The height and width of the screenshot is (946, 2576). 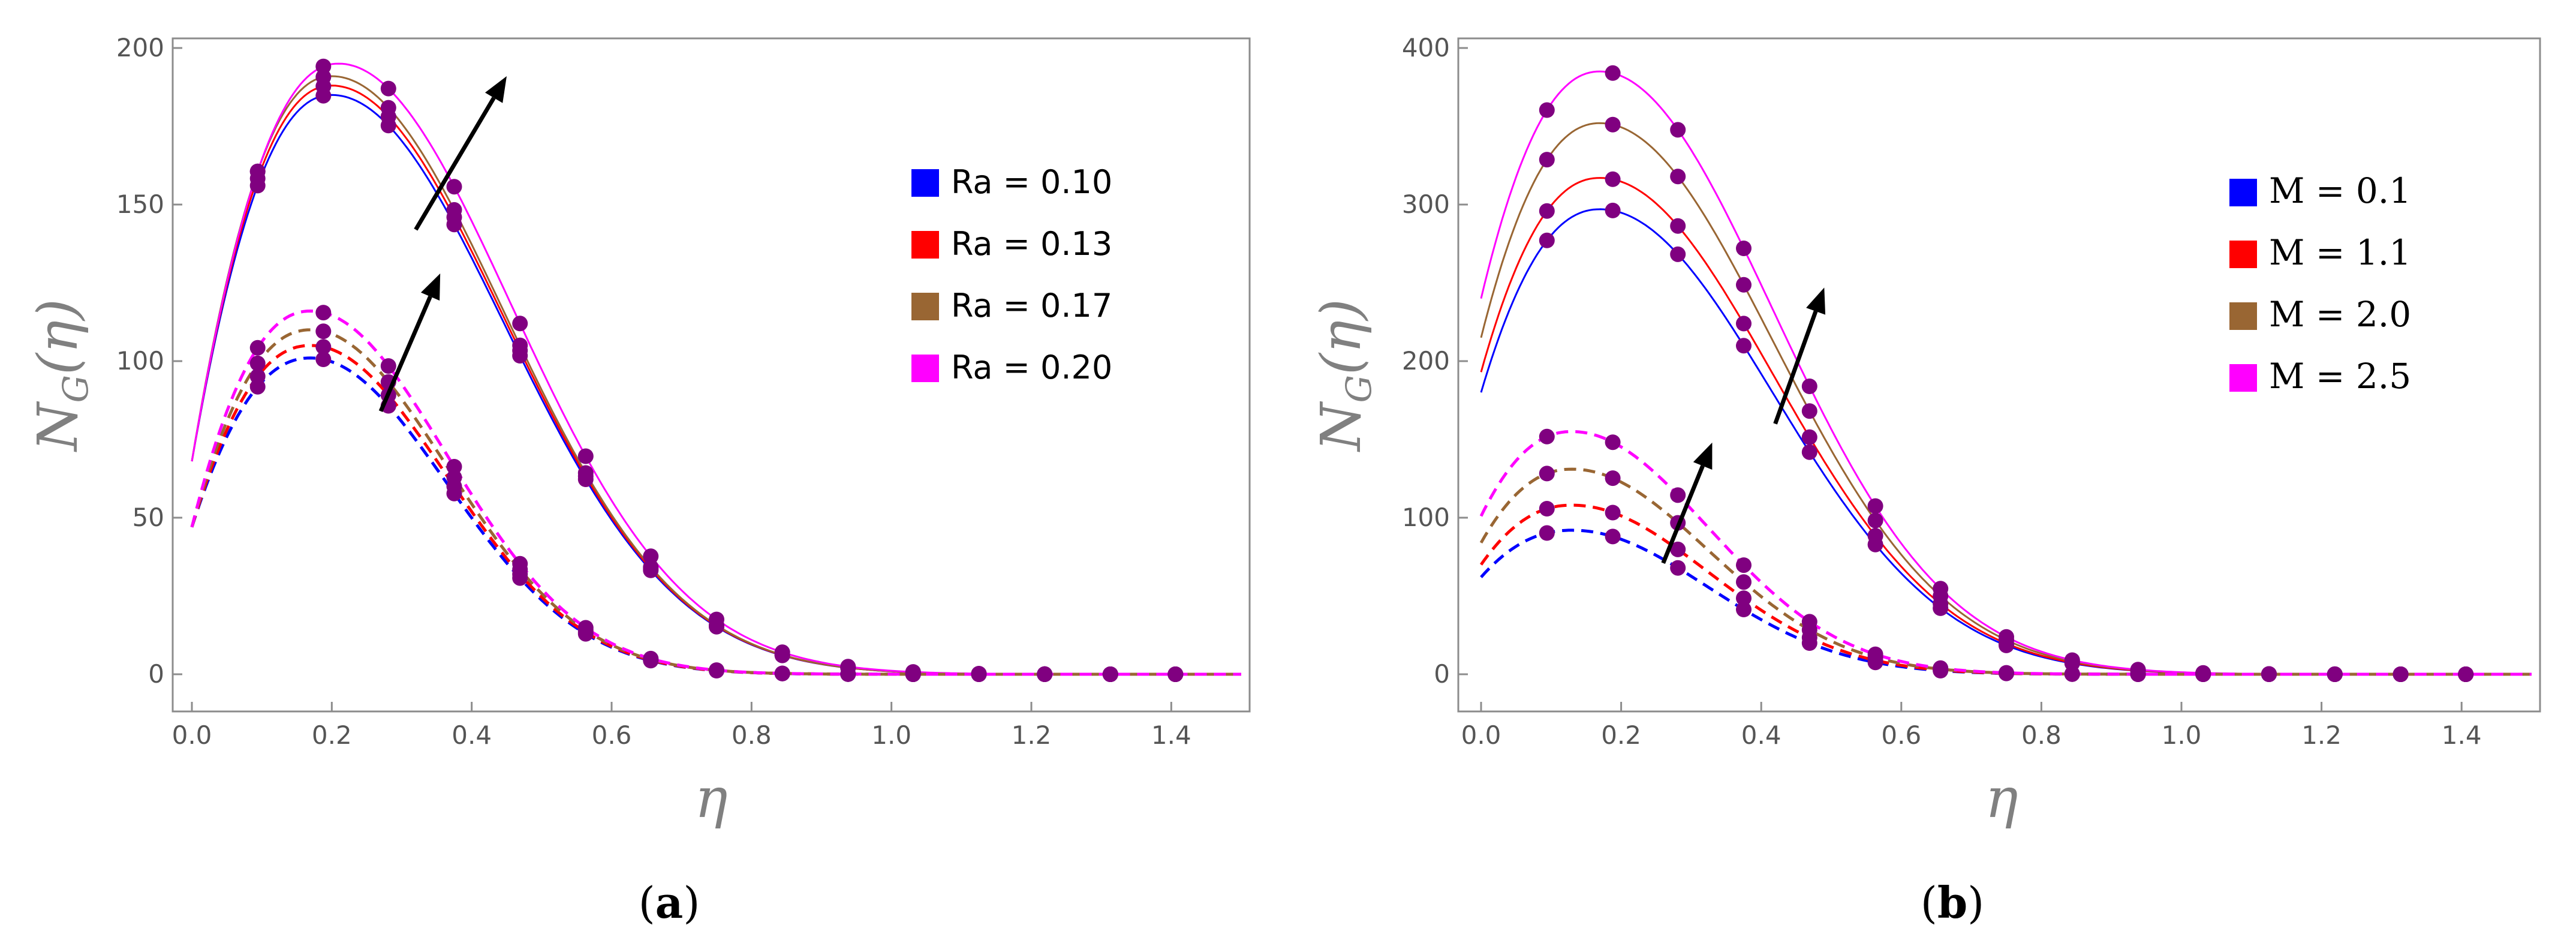 I want to click on panel-a-y-axis-label: NG(η), so click(x=61, y=375).